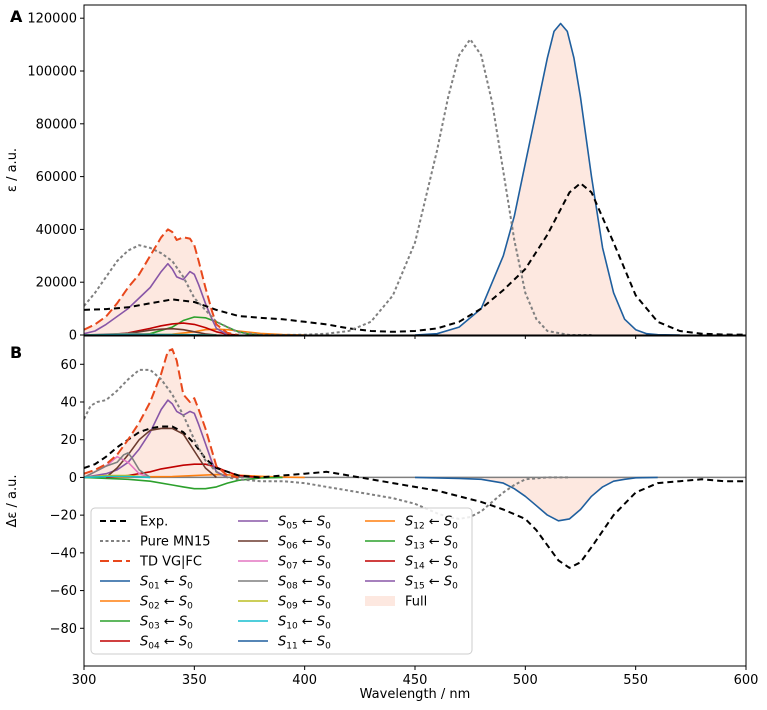 Image resolution: width=767 pixels, height=710 pixels. I want to click on series-s08-s0, so click(117, 465).